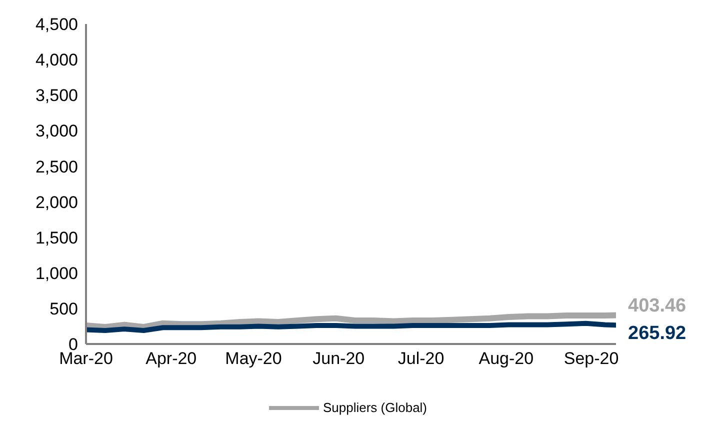 Image resolution: width=704 pixels, height=437 pixels. Describe the element at coordinates (56, 131) in the screenshot. I see `y-tick-label: 3,000` at that location.